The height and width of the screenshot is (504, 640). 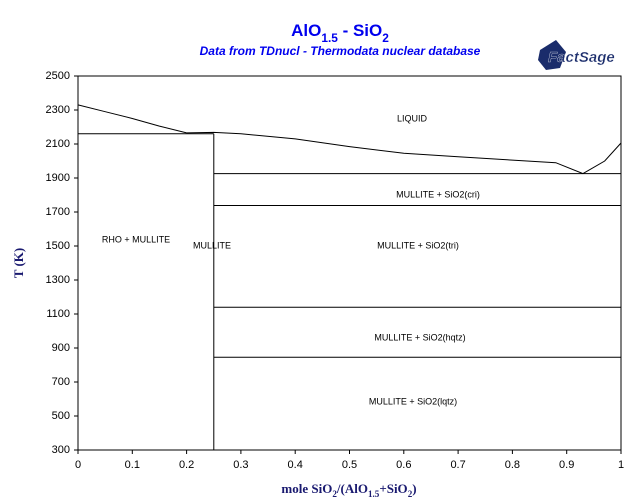 What do you see at coordinates (403, 465) in the screenshot?
I see `x-tick-label: 0.6` at bounding box center [403, 465].